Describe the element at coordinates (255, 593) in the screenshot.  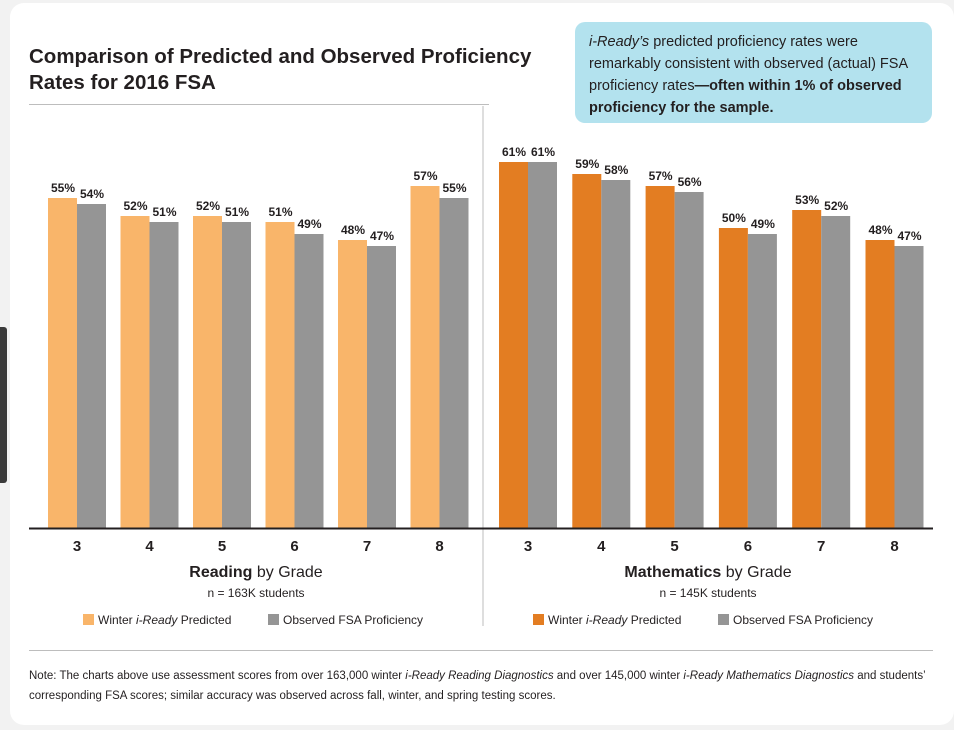
I see `reading-sample-size: n = 163K students` at that location.